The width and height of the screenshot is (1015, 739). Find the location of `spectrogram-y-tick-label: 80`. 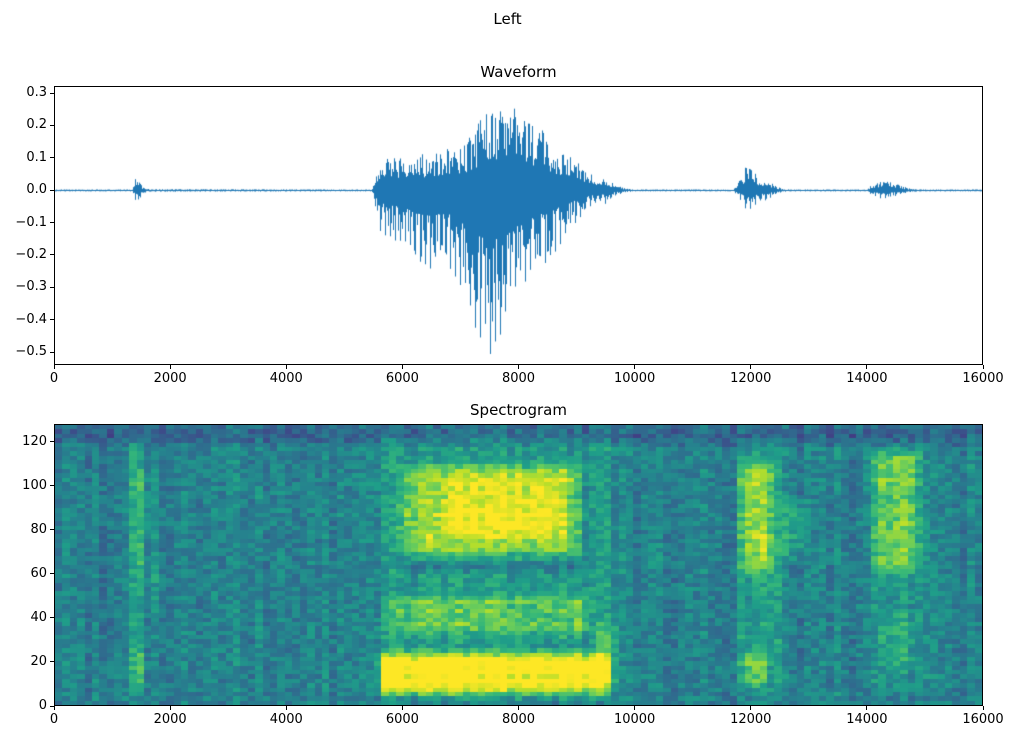

spectrogram-y-tick-label: 80 is located at coordinates (38, 529).